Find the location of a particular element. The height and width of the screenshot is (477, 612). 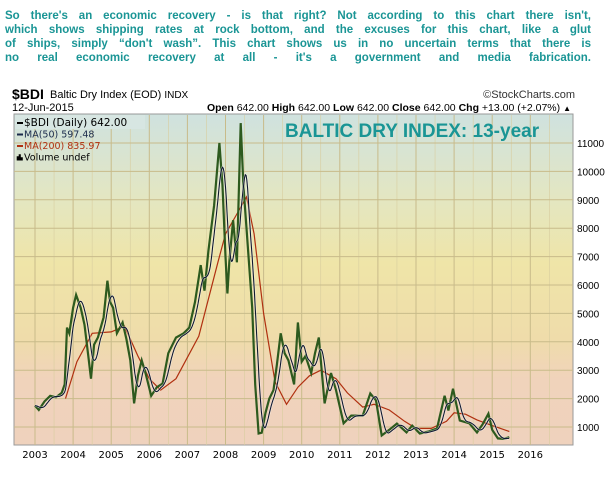

x-tick-label: 2014 is located at coordinates (453, 455).